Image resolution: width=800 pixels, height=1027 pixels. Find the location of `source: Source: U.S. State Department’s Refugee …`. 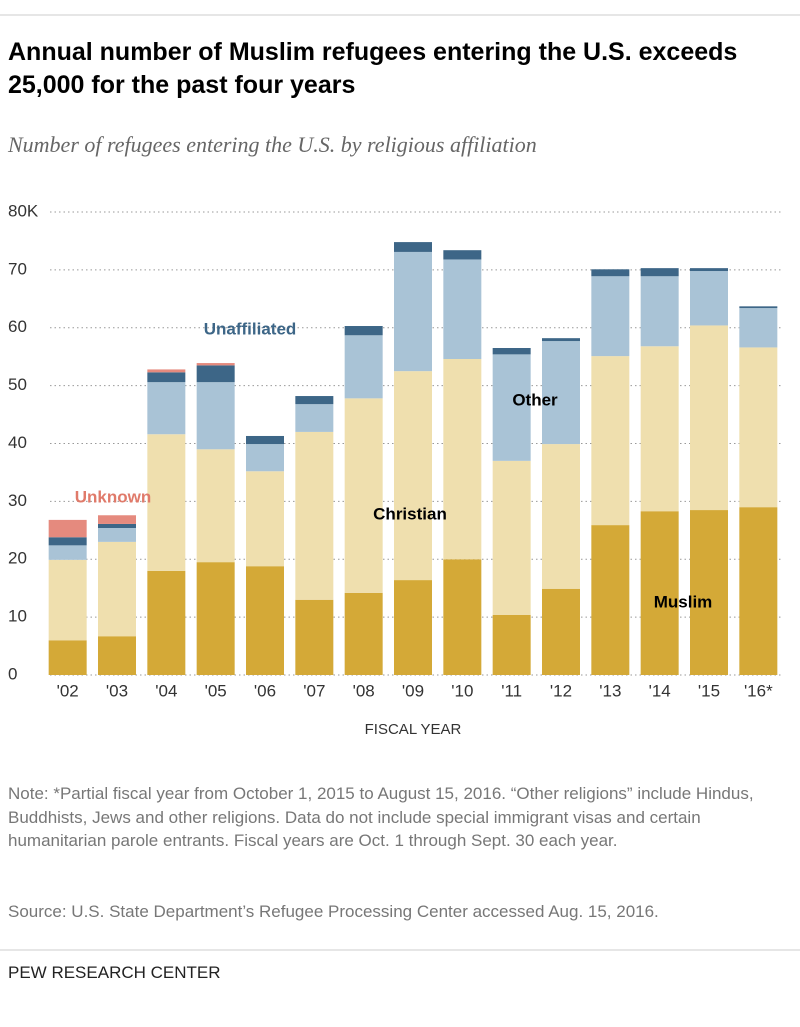

source: Source: U.S. State Department’s Refugee … is located at coordinates (333, 911).